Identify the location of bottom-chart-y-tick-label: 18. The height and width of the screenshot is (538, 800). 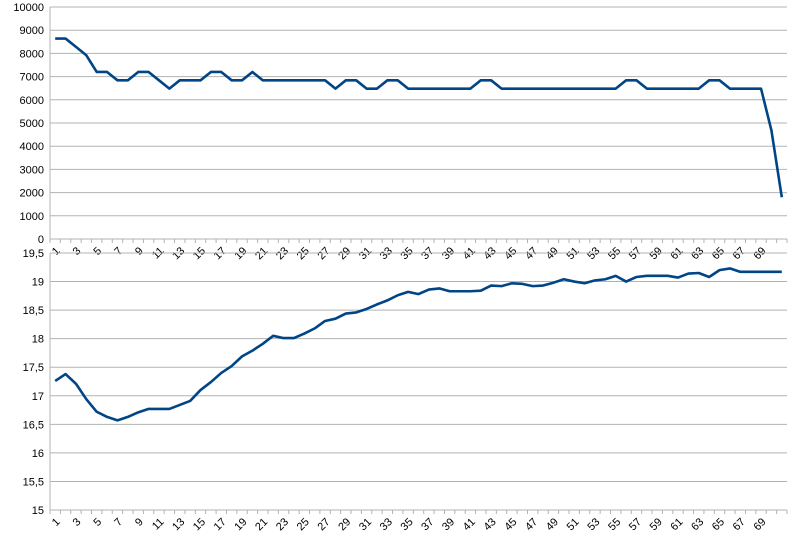
(38, 340).